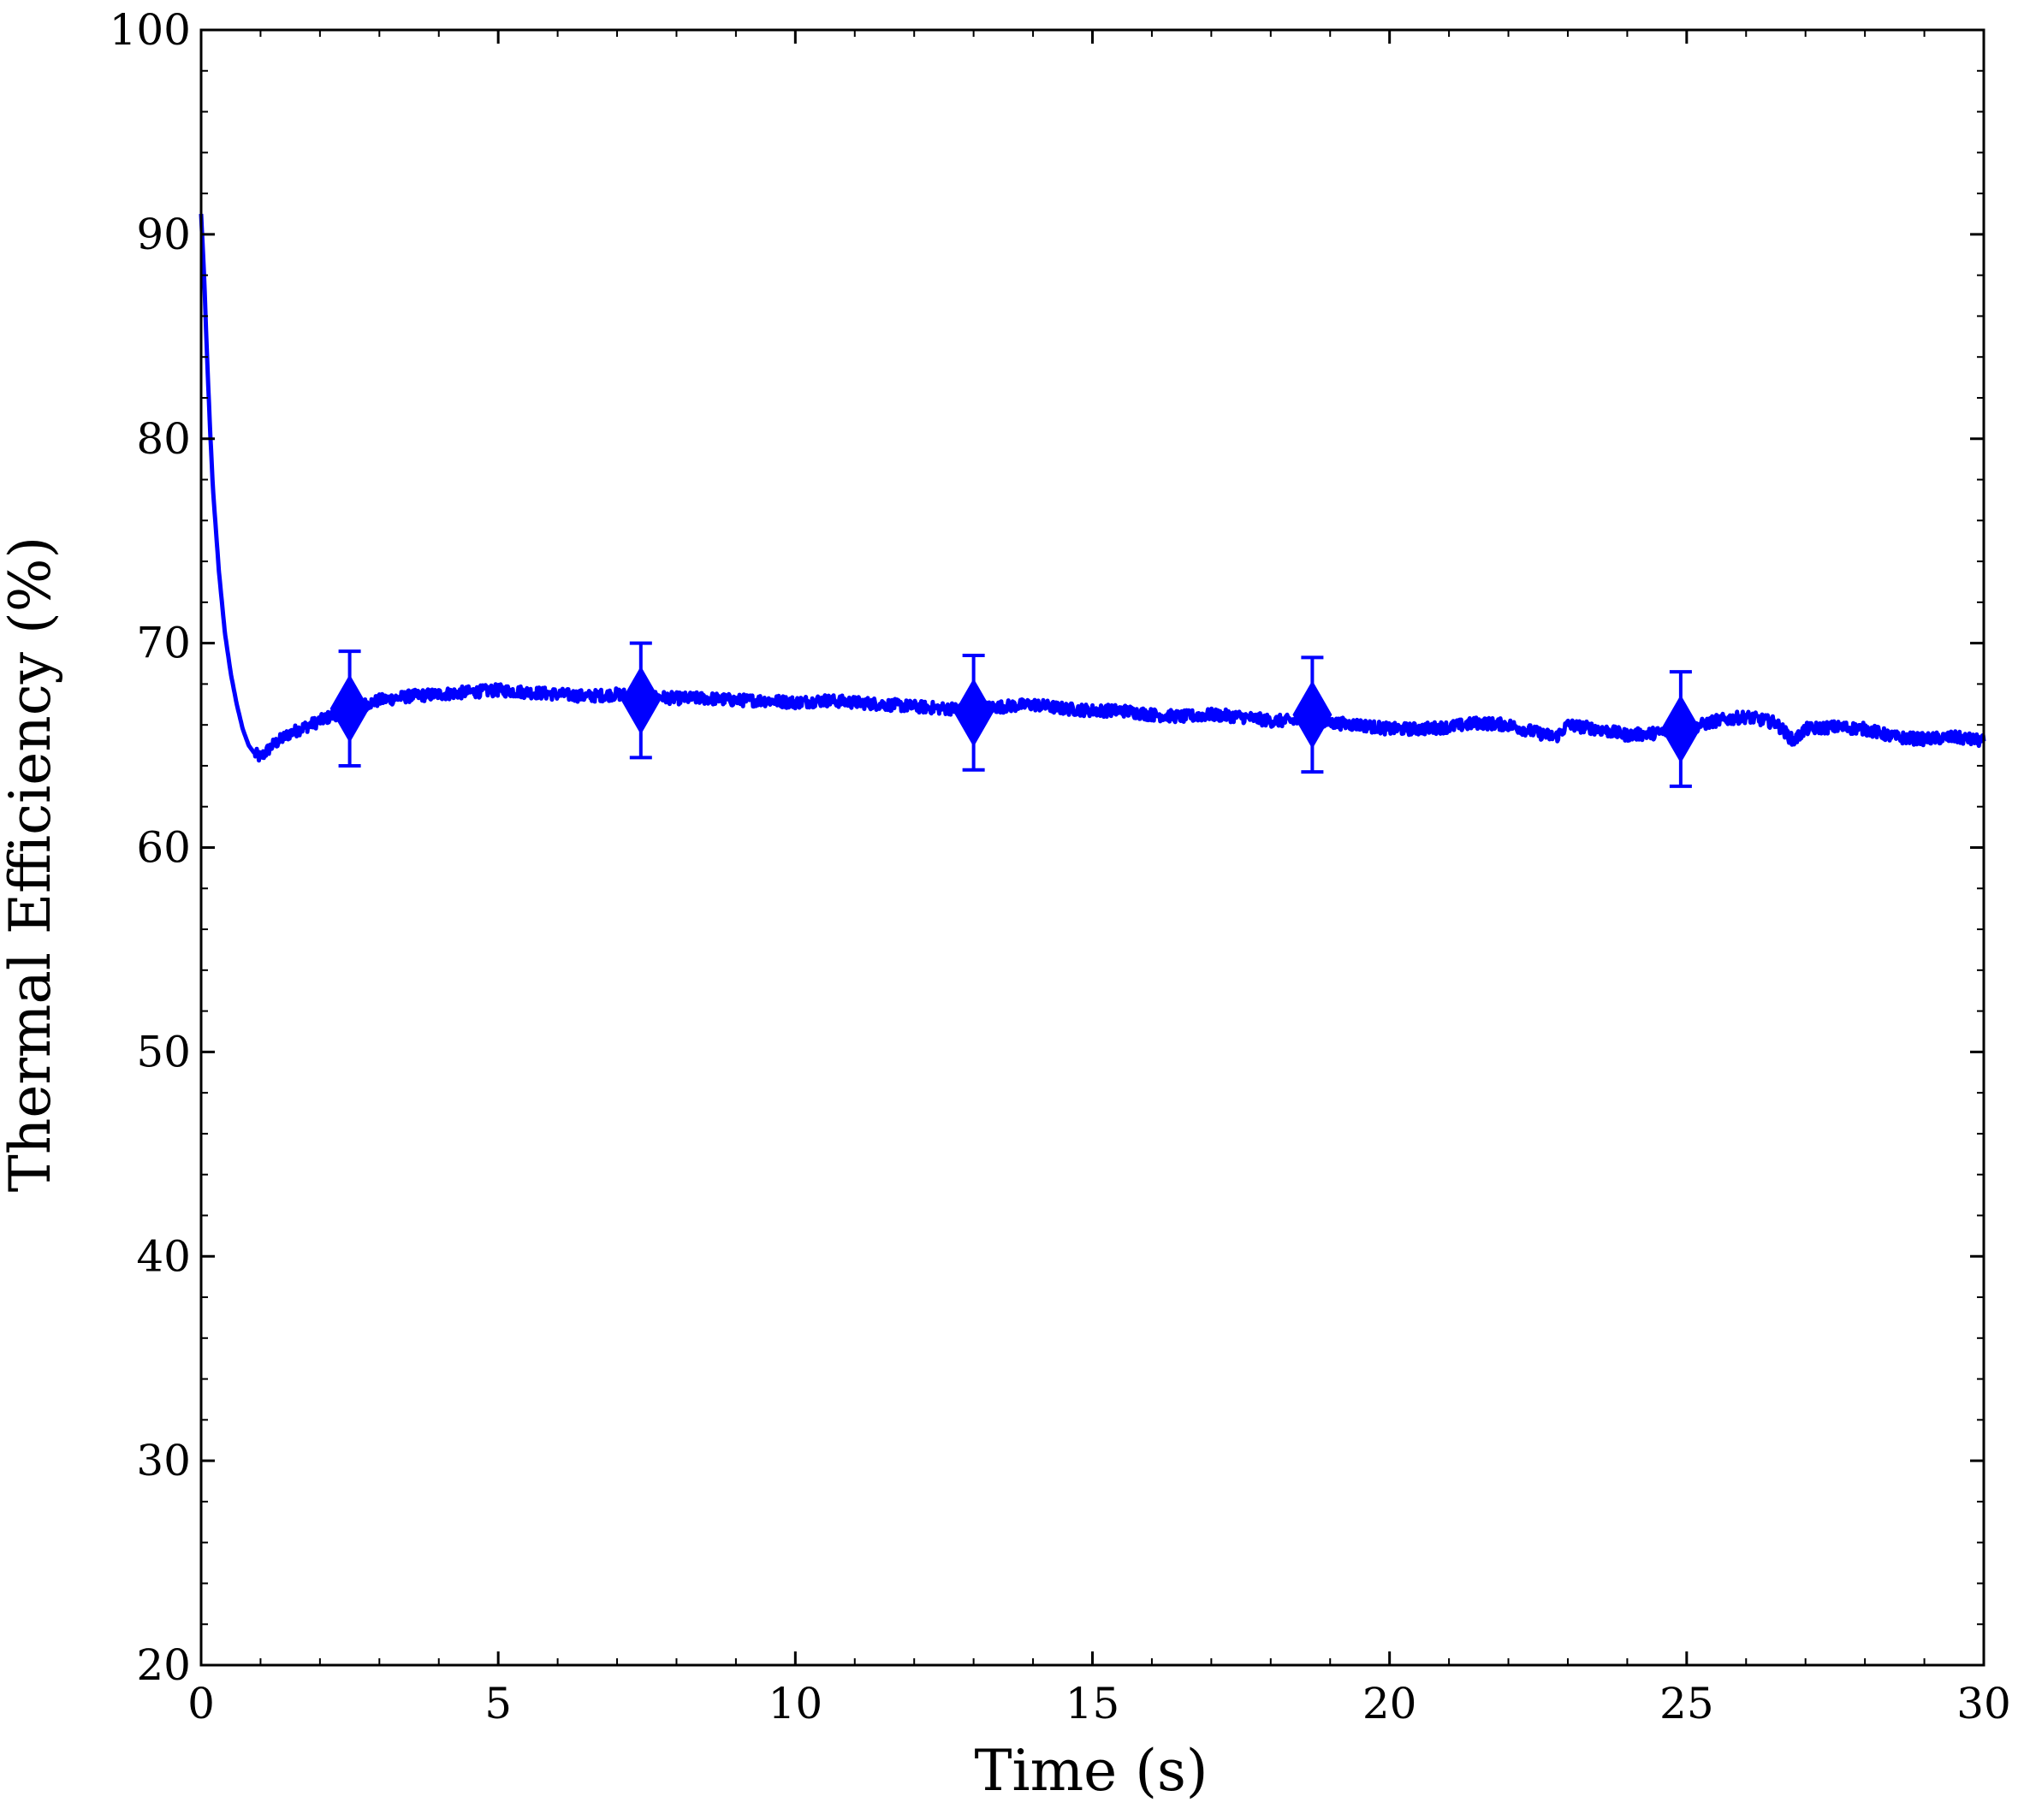 This screenshot has width=2024, height=1820. What do you see at coordinates (1983, 1704) in the screenshot?
I see `x-tick-label: 30` at bounding box center [1983, 1704].